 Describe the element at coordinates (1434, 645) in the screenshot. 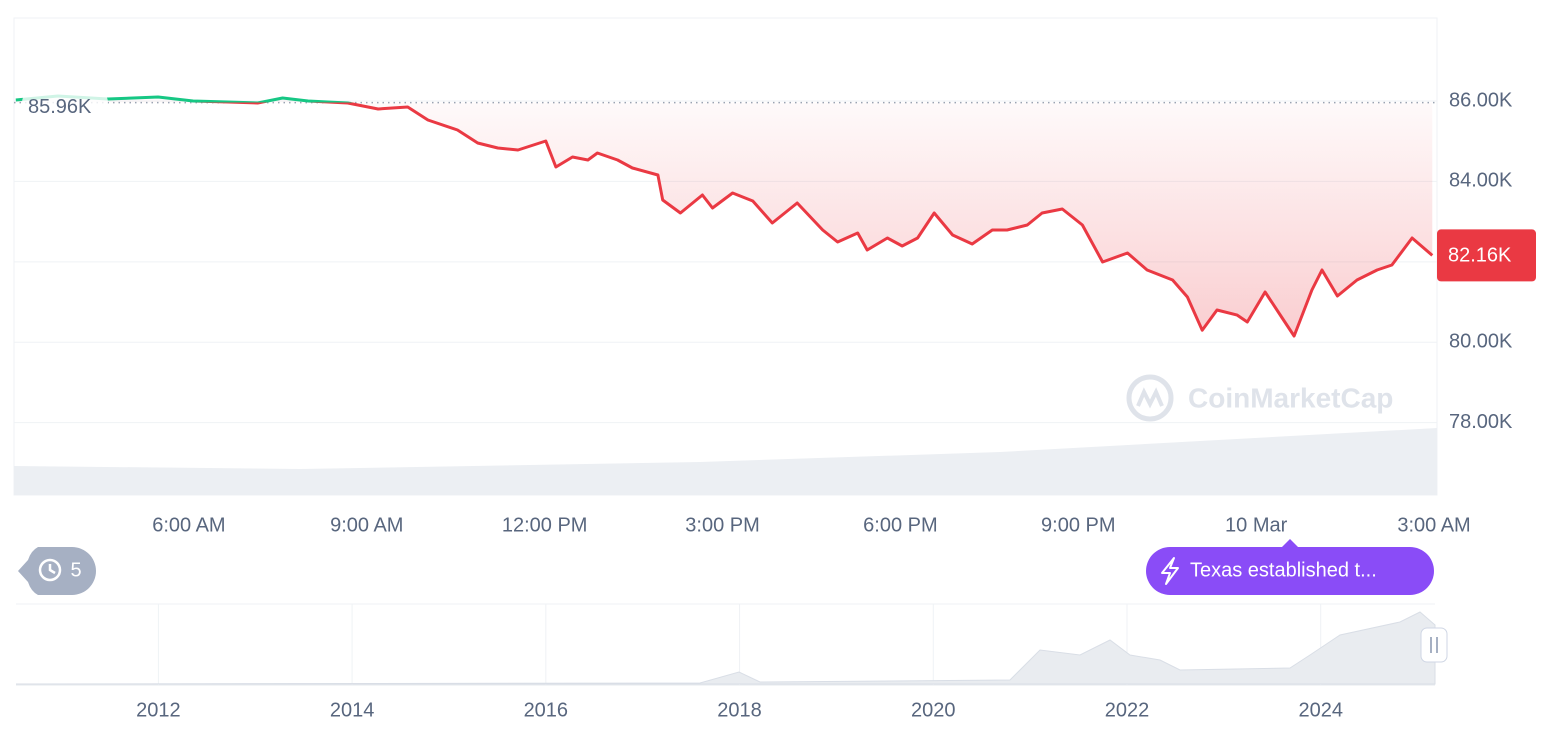

I see `navigator-handle` at that location.